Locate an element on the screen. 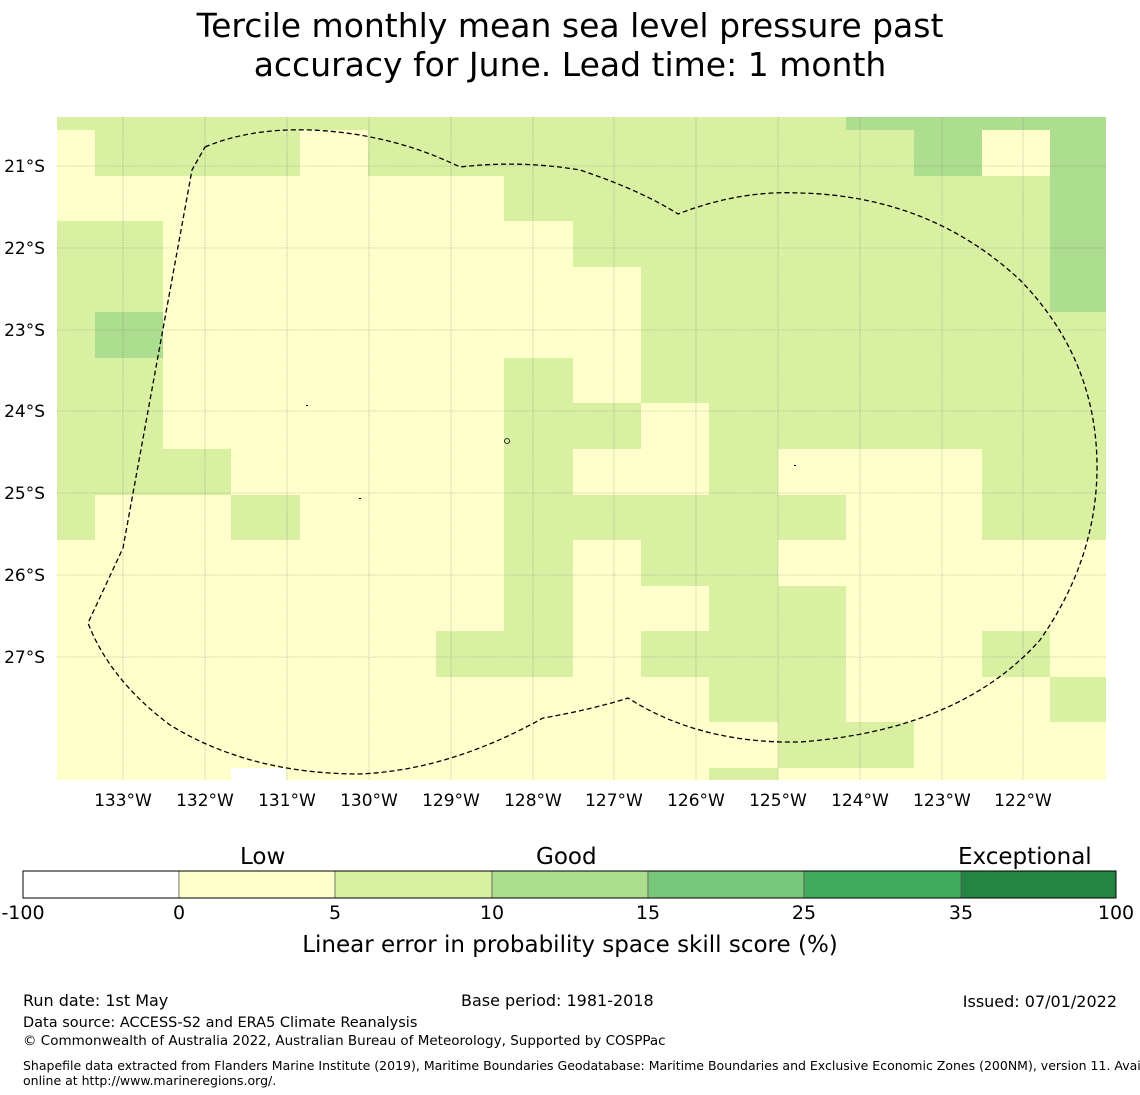  title-line-2: accuracy for June. Lead time: 1 month is located at coordinates (570, 64).